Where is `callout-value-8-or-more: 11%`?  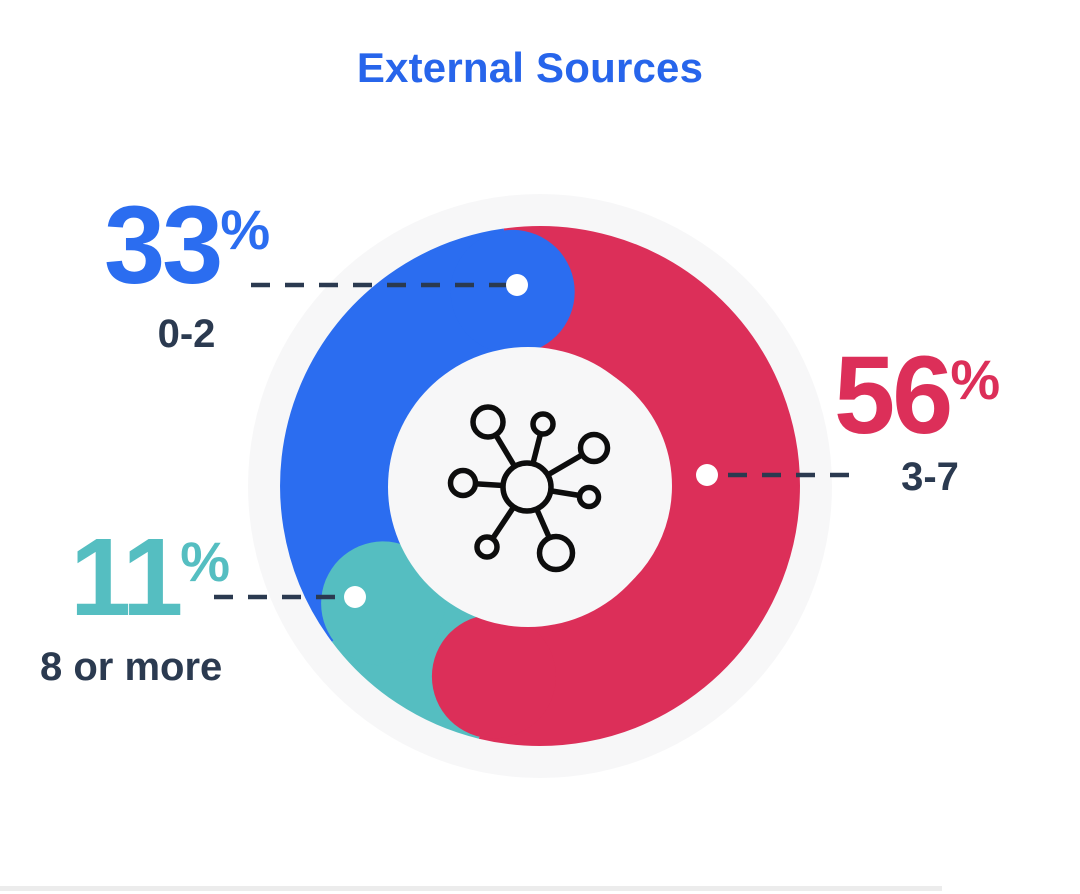 callout-value-8-or-more: 11% is located at coordinates (150, 578).